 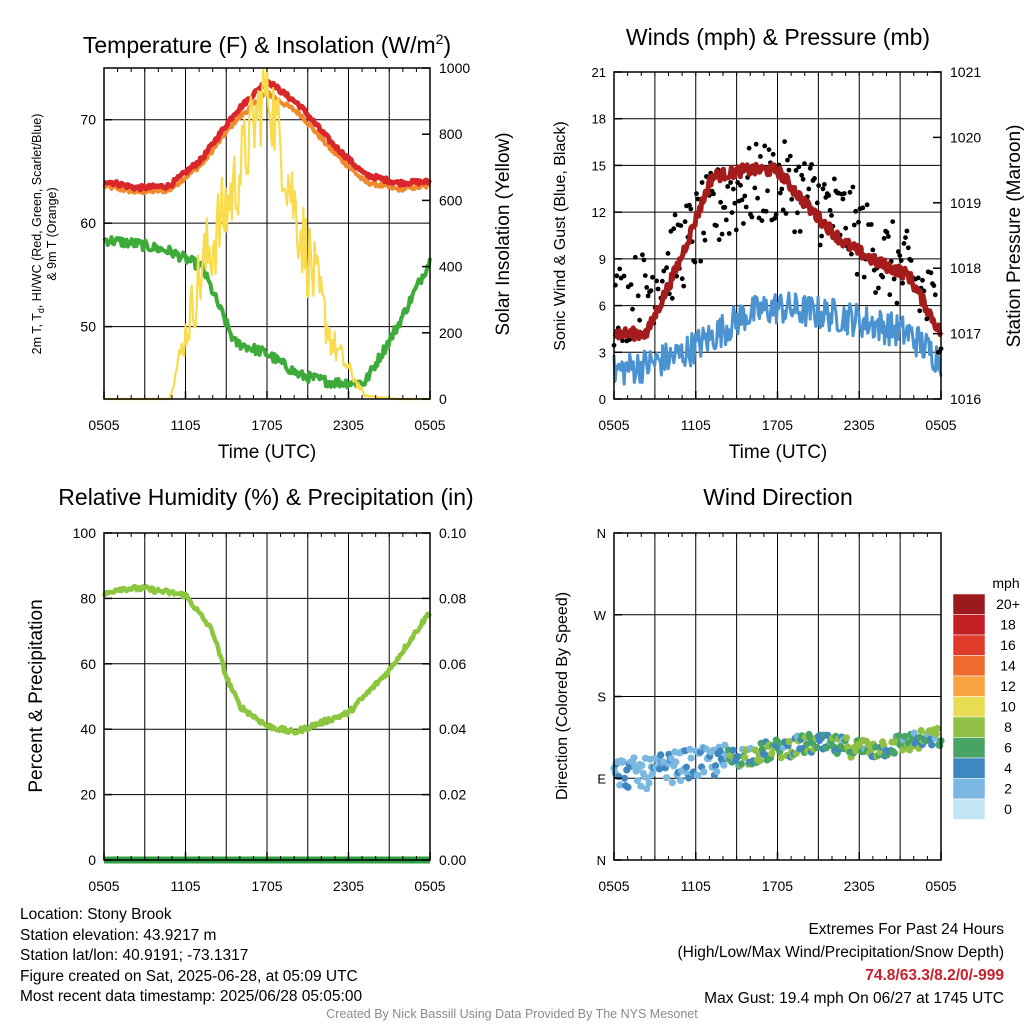 What do you see at coordinates (88, 795) in the screenshot?
I see `humidity-ytick-label: 20` at bounding box center [88, 795].